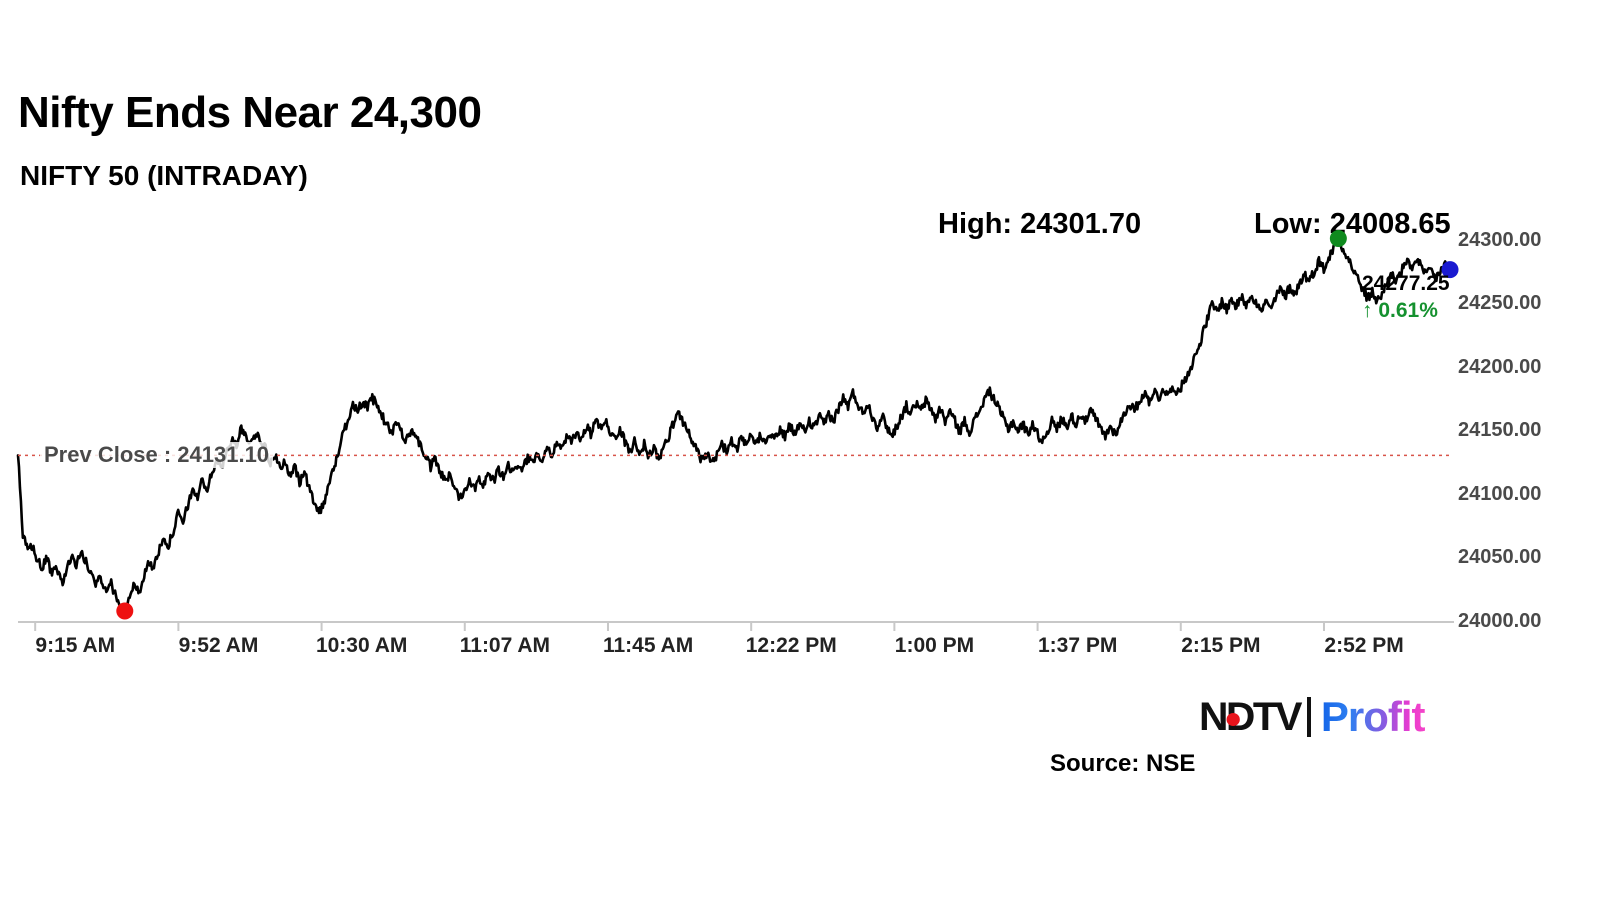  I want to click on page-subtitle: NIFTY 50 (INTRADAY), so click(164, 175).